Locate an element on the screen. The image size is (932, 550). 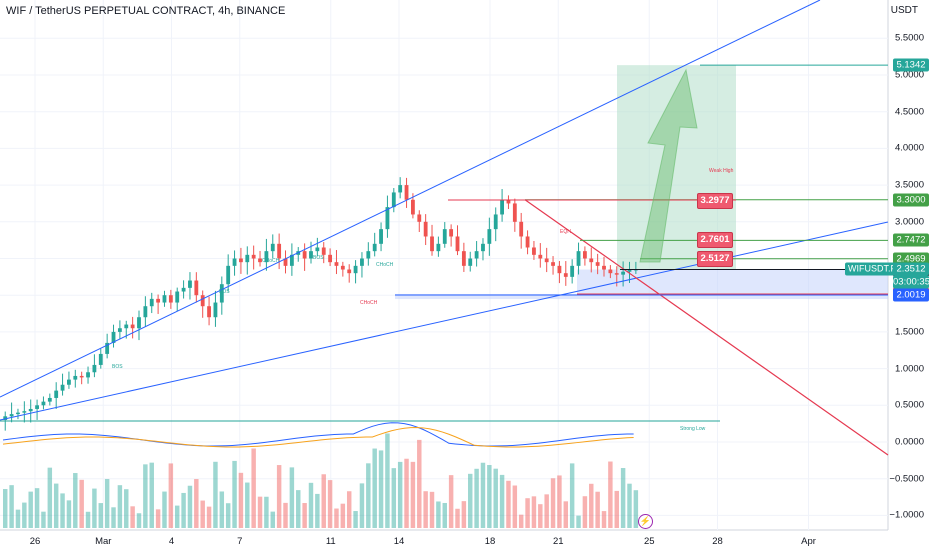
level-box-lower: 2.5127 is located at coordinates (715, 258).